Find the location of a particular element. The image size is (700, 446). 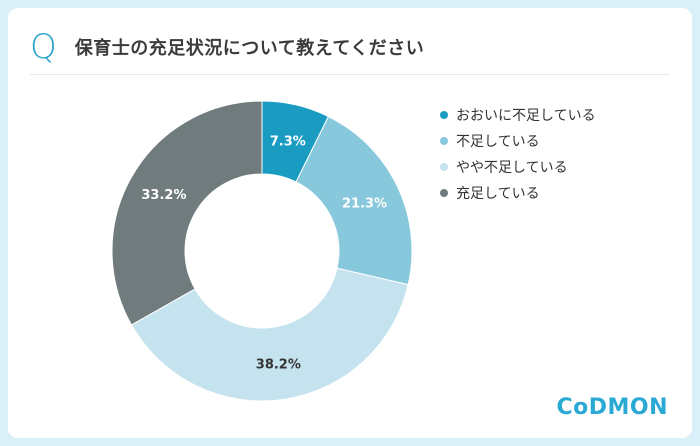

question-header: Q 保育士の充足状況について教えてください is located at coordinates (227, 47).